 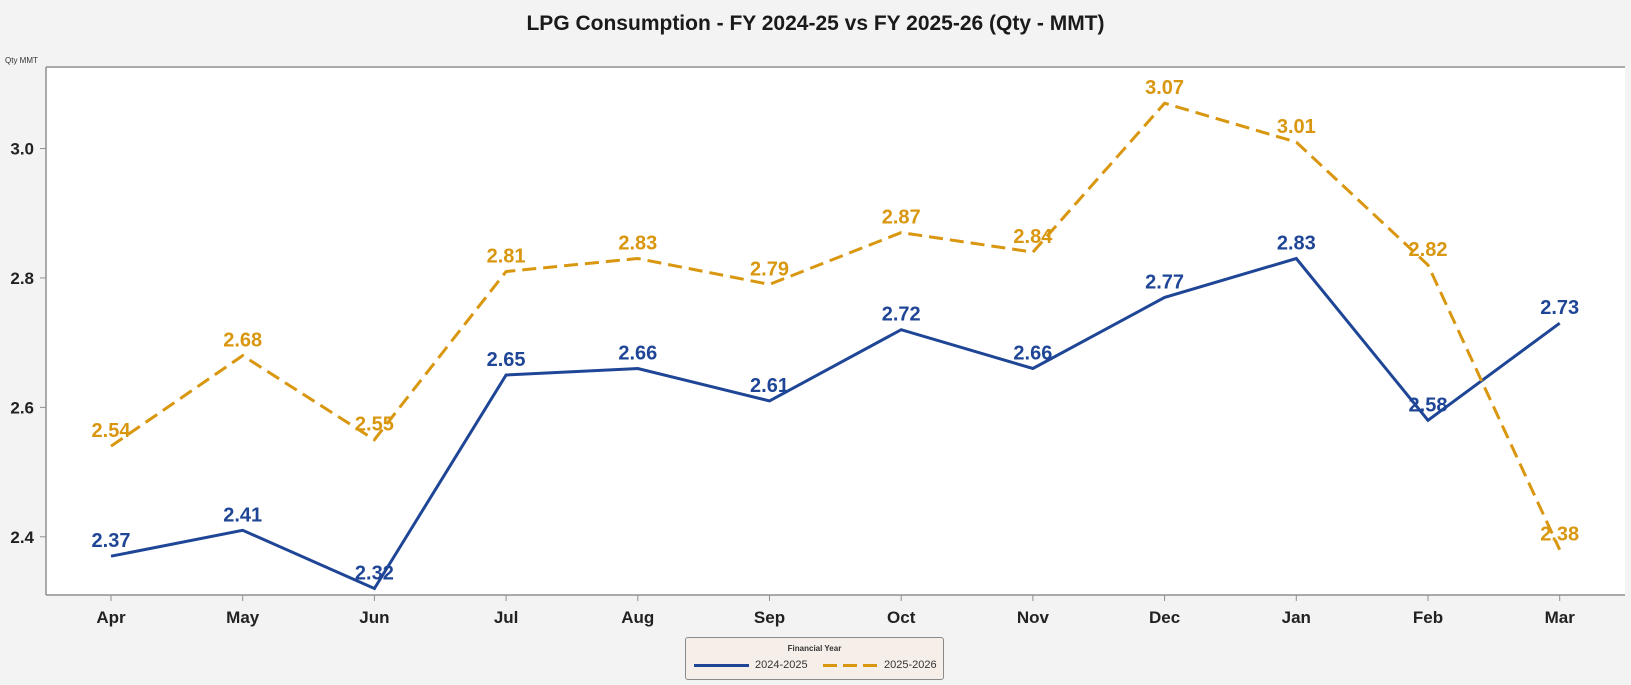 What do you see at coordinates (1559, 535) in the screenshot?
I see `data-label: 2.38` at bounding box center [1559, 535].